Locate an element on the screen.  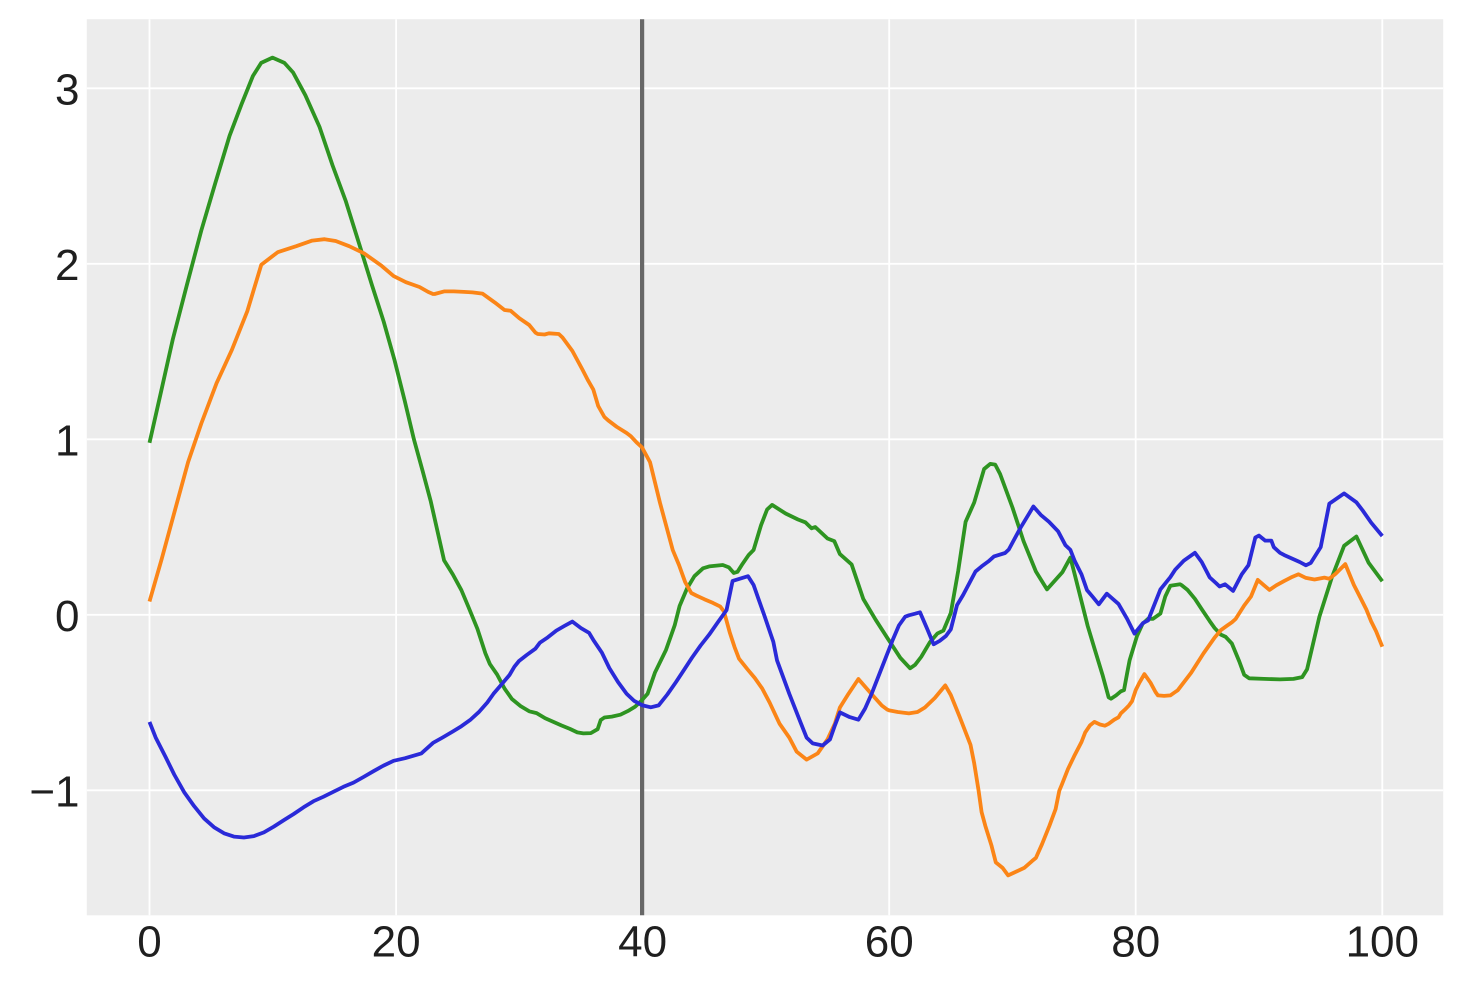
svg-text: 100 is located at coordinates (1382, 941).